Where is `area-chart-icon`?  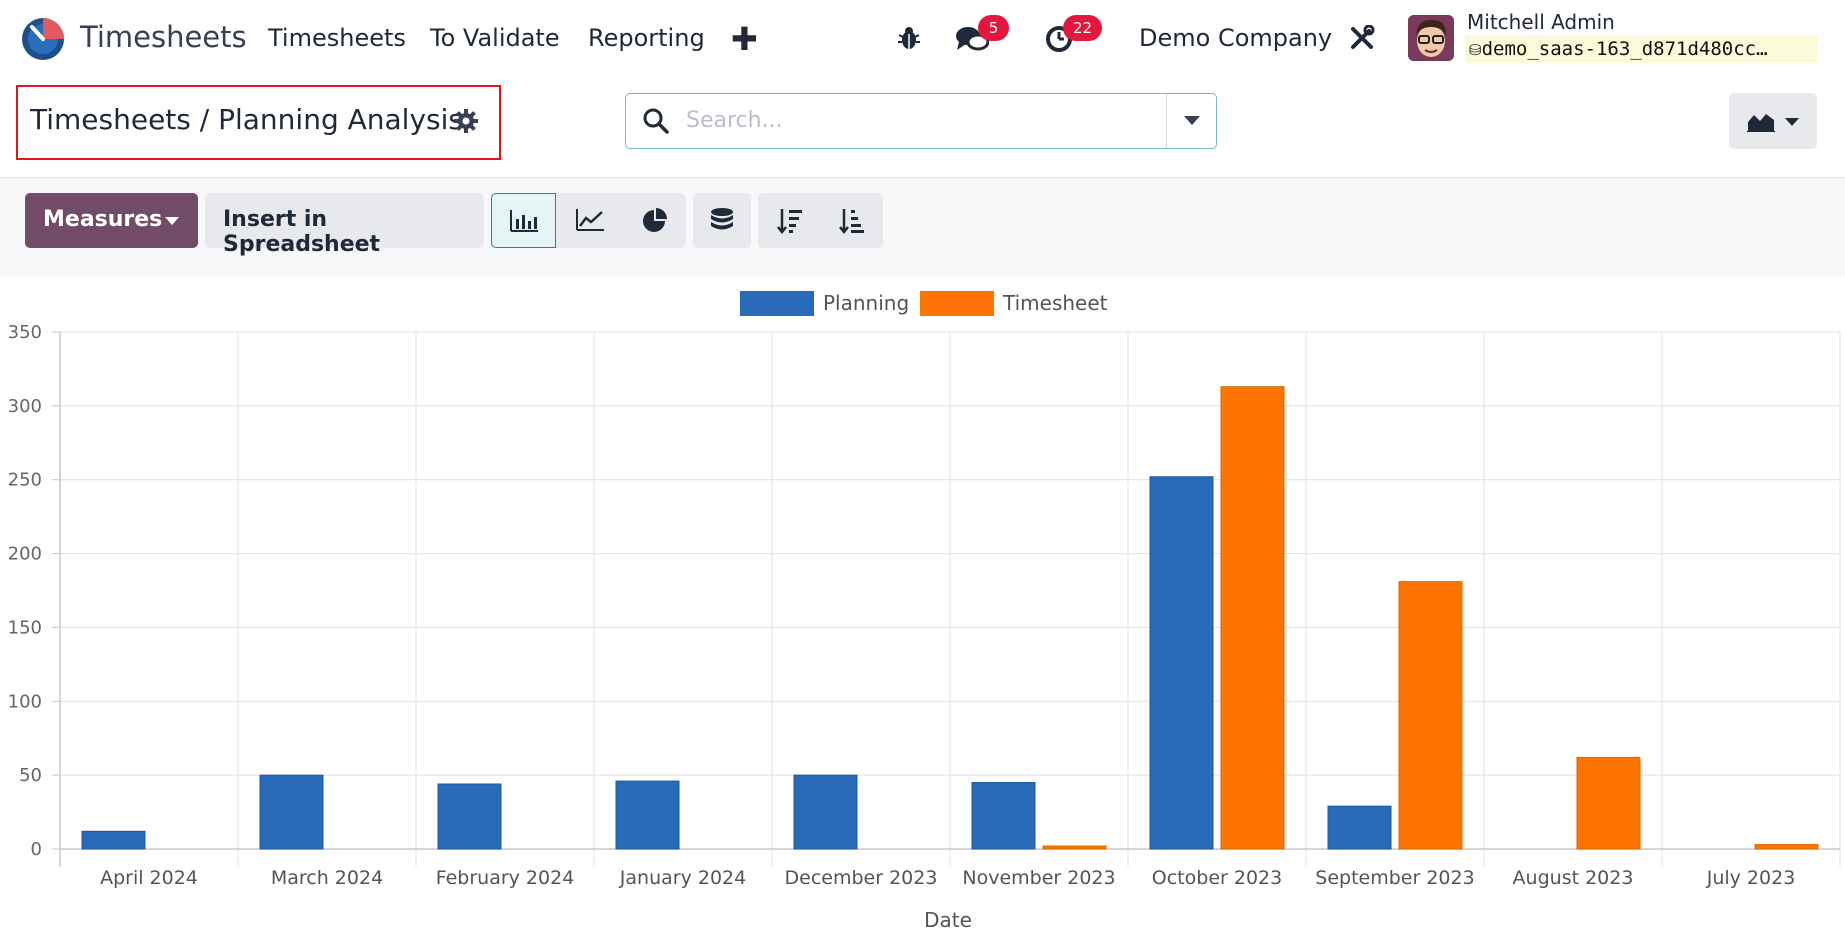 area-chart-icon is located at coordinates (1761, 123).